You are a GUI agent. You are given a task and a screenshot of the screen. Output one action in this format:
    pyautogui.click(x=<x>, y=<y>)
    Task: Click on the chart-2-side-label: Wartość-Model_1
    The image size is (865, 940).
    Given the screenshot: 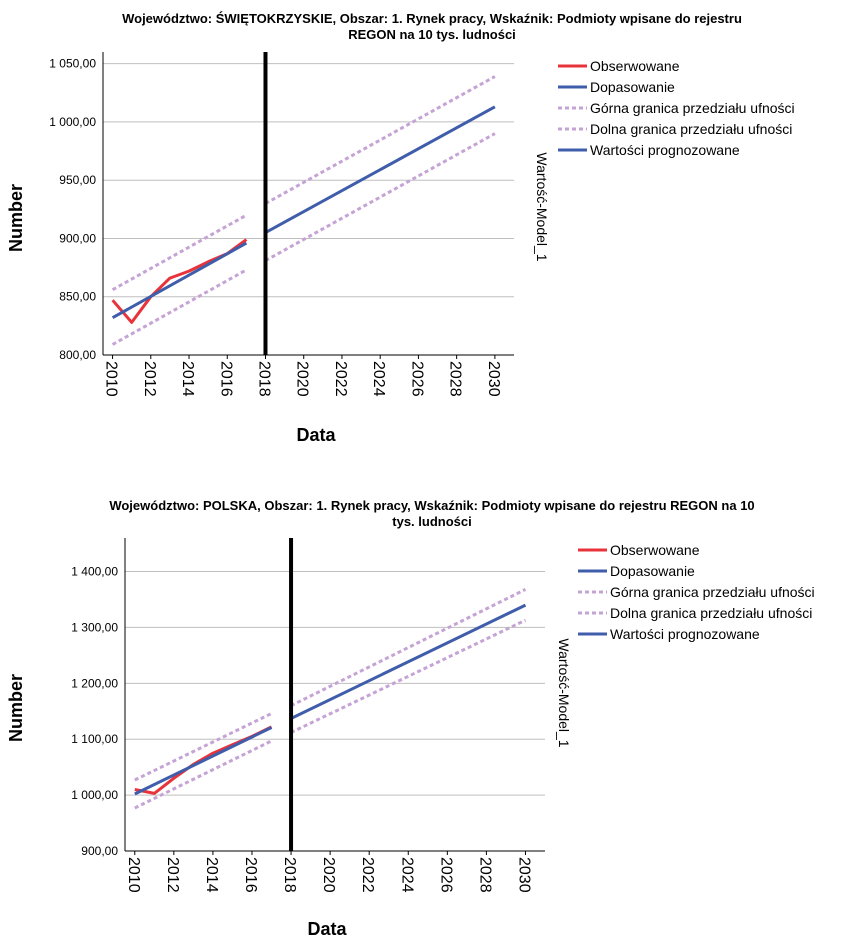 What is the action you would take?
    pyautogui.click(x=564, y=692)
    